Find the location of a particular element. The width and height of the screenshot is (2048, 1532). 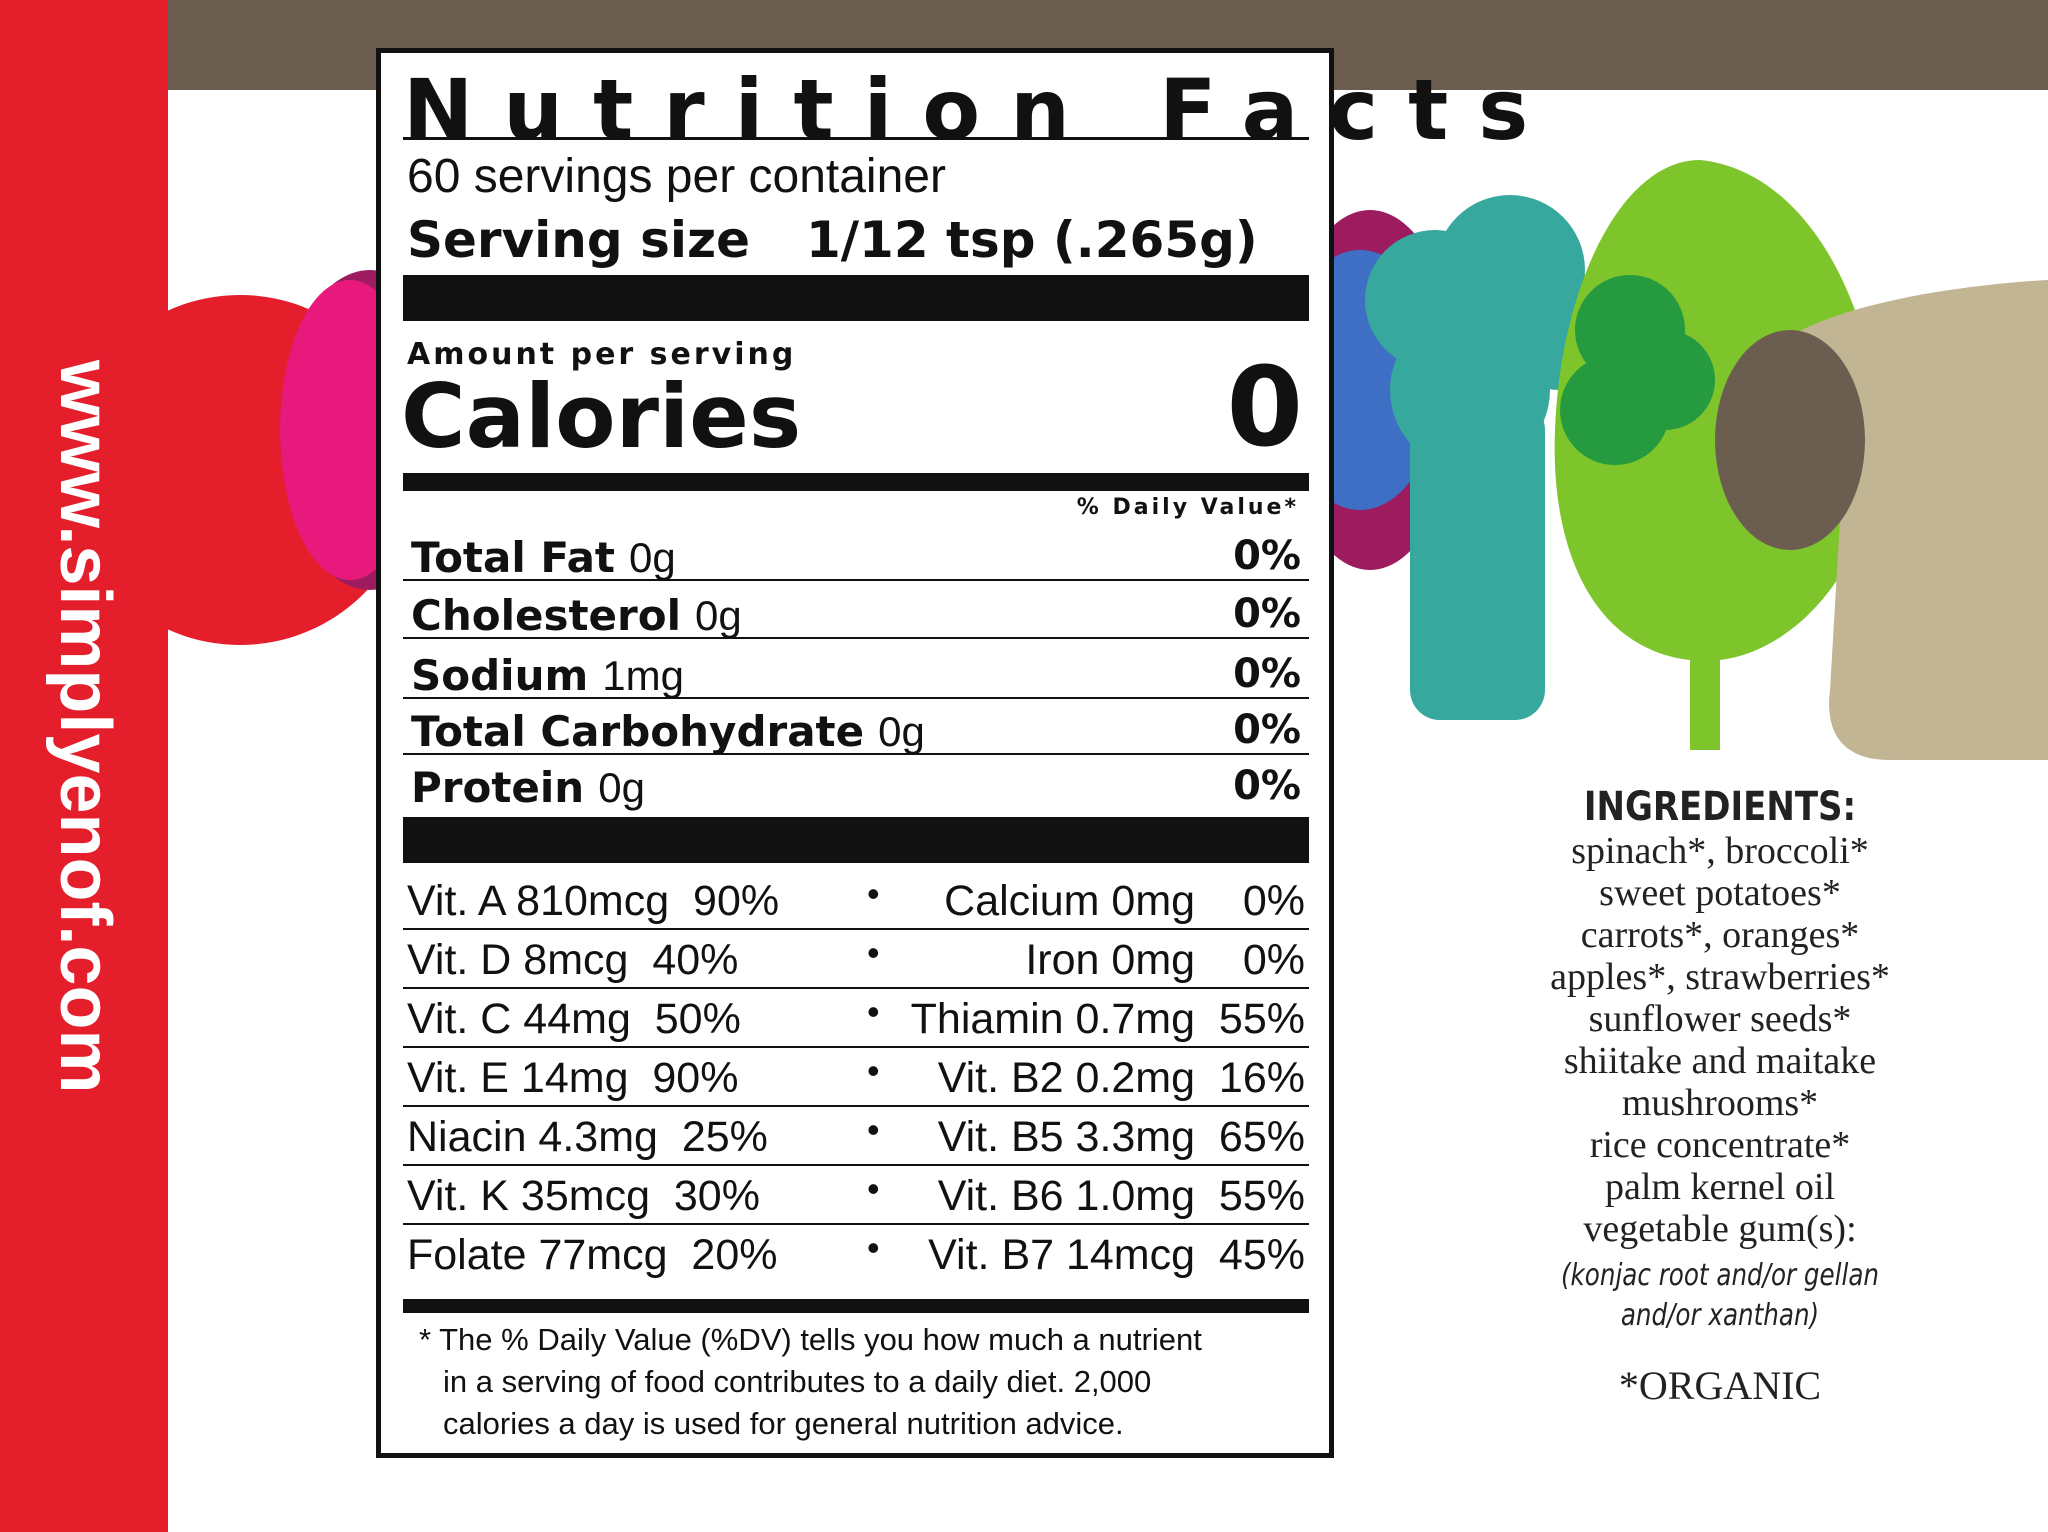

website-url: www.simplyenof.com is located at coordinates (85, 727).